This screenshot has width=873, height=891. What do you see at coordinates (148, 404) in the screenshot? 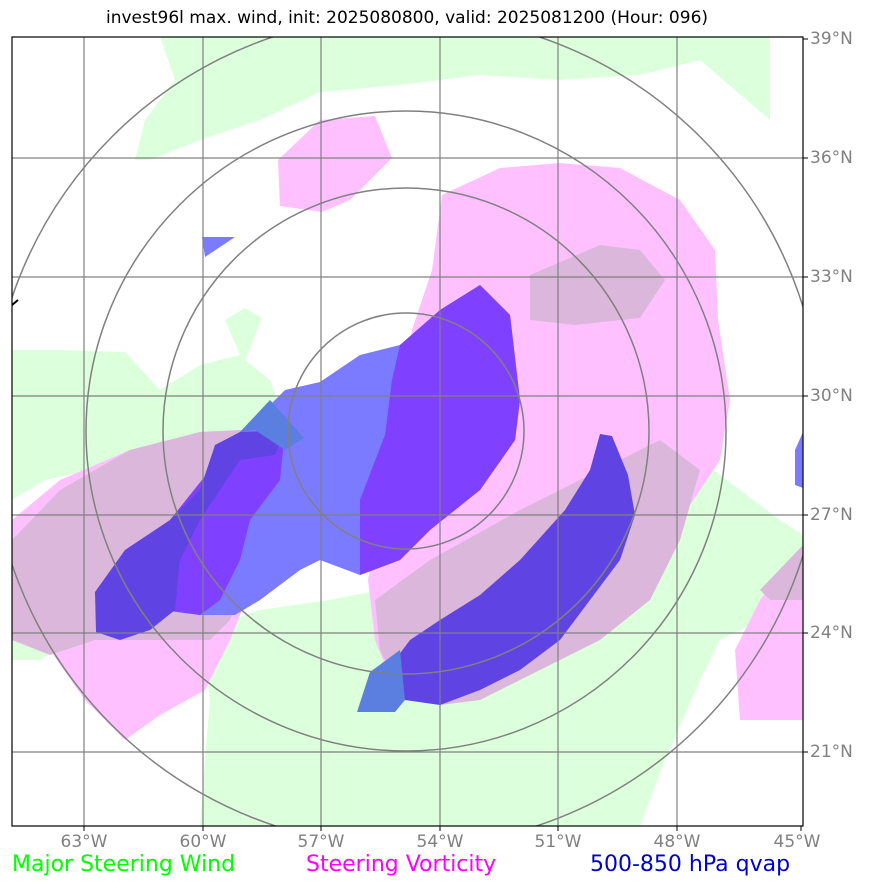
I see `wind-area-west` at bounding box center [148, 404].